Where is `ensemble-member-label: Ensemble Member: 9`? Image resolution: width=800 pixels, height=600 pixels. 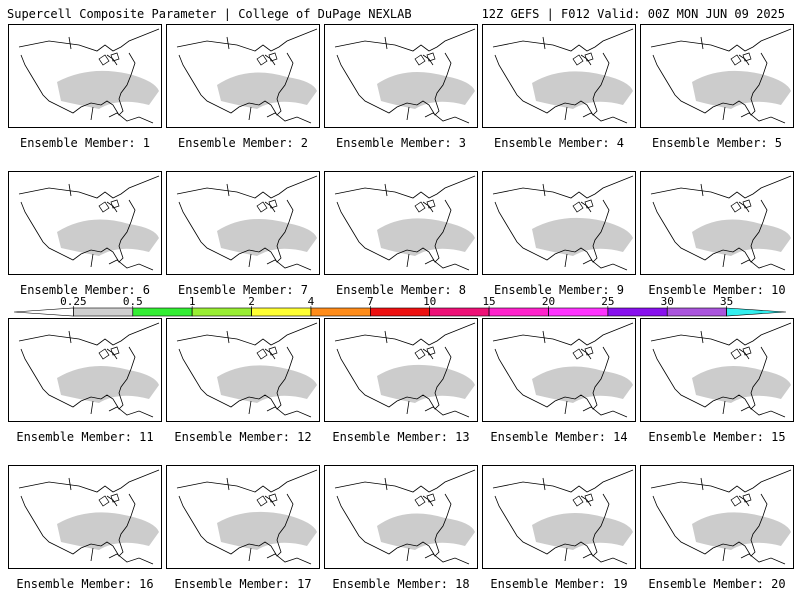 ensemble-member-label: Ensemble Member: 9 is located at coordinates (559, 290).